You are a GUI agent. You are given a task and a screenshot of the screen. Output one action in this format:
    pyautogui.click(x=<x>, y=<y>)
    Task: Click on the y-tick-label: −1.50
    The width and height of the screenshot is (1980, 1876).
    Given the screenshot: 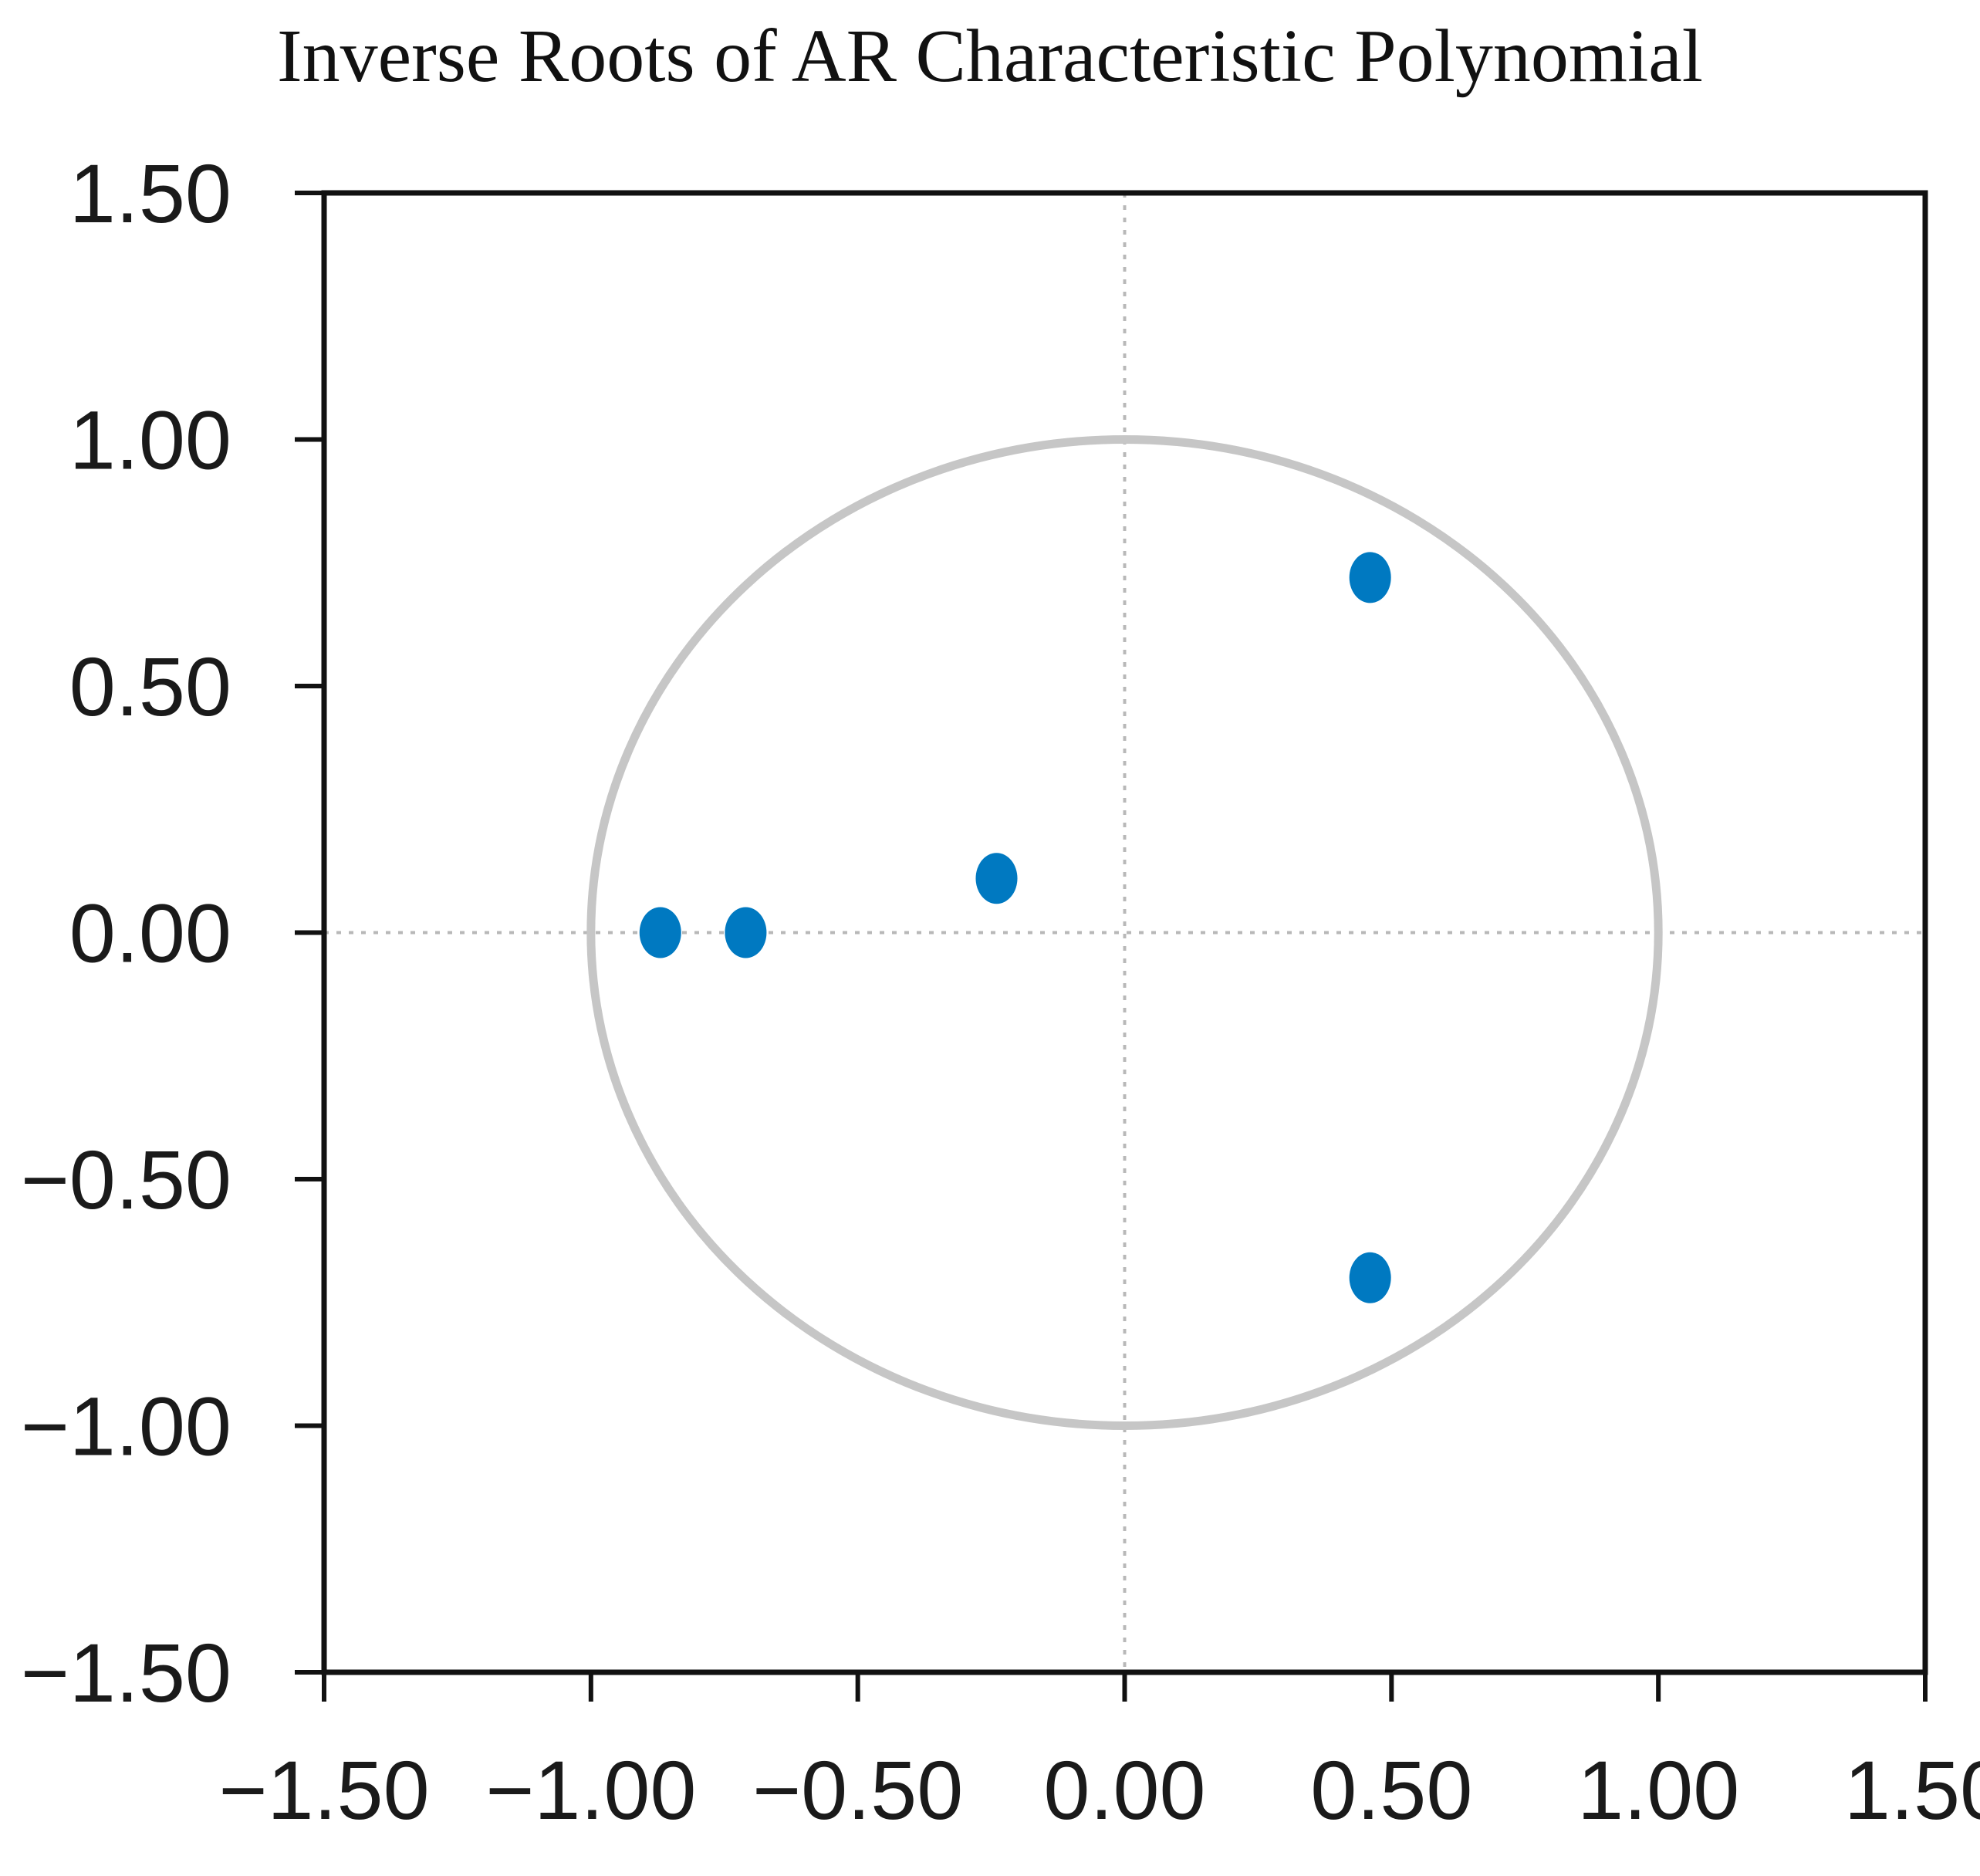 What is the action you would take?
    pyautogui.click(x=126, y=1673)
    